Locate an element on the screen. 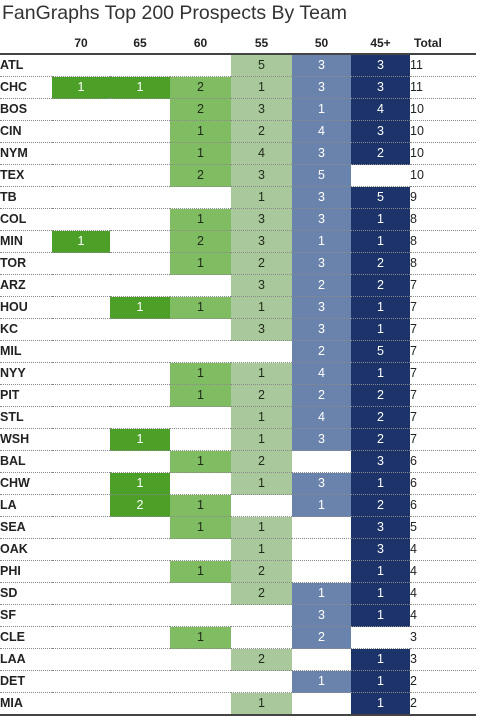  team-label: WSH is located at coordinates (26, 439).